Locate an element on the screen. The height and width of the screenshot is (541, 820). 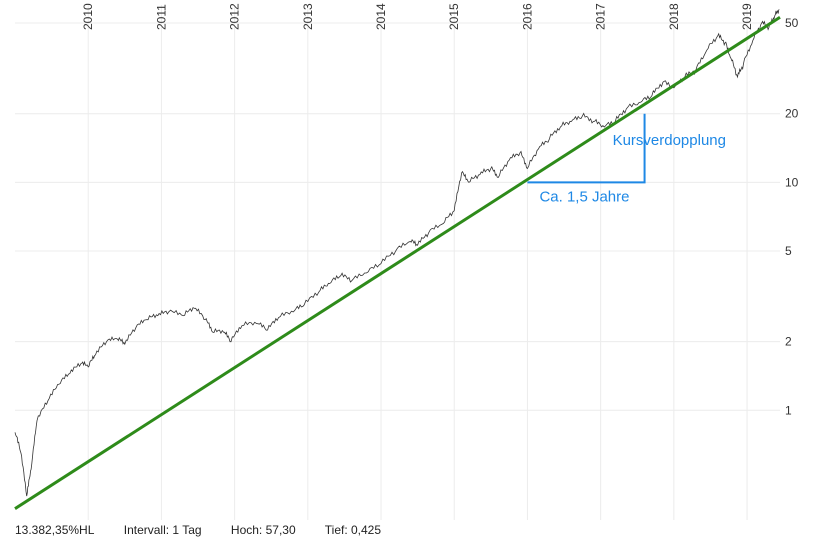
y-tick-label-1: 1 is located at coordinates (788, 410).